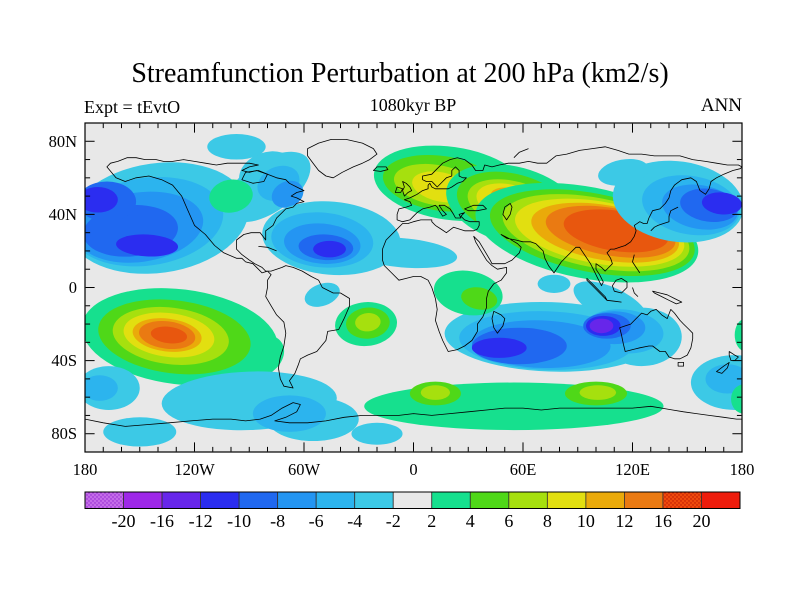 This screenshot has height=600, width=800. Describe the element at coordinates (201, 521) in the screenshot. I see `colorbar-label: -12` at that location.